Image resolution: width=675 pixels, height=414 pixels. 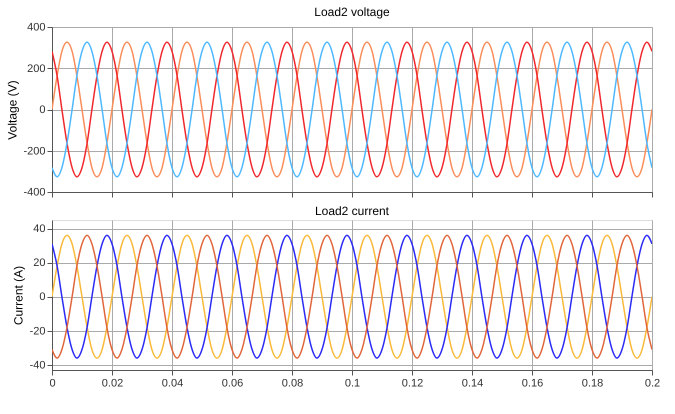 What do you see at coordinates (293, 384) in the screenshot?
I see `x-tick-label: 0.08` at bounding box center [293, 384].